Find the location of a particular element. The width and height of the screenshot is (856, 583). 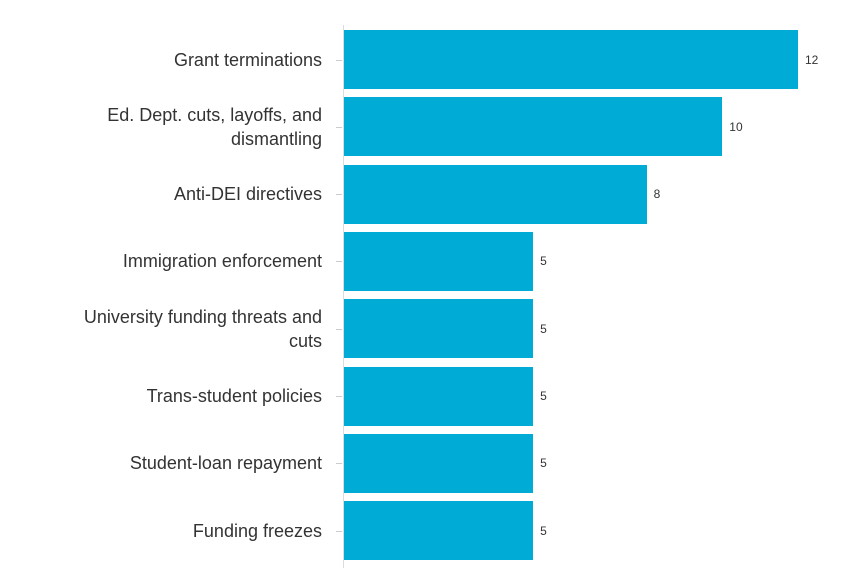

value-label: 10 is located at coordinates (736, 126).